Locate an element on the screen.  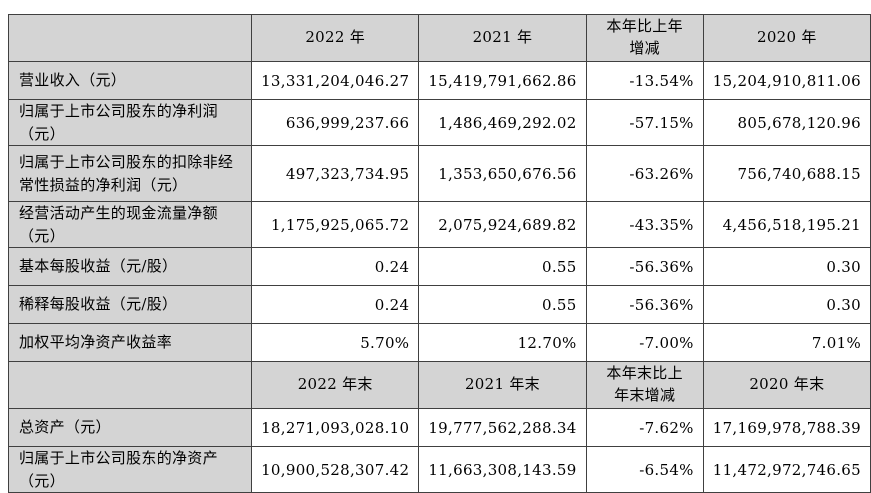
cell-change: -7.00% is located at coordinates (644, 342).